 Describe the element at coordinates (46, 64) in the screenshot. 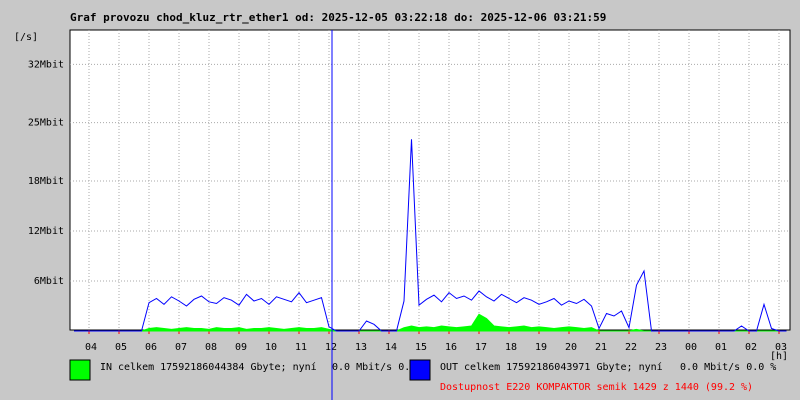

I see `y-tick-label: 32Mbit` at that location.